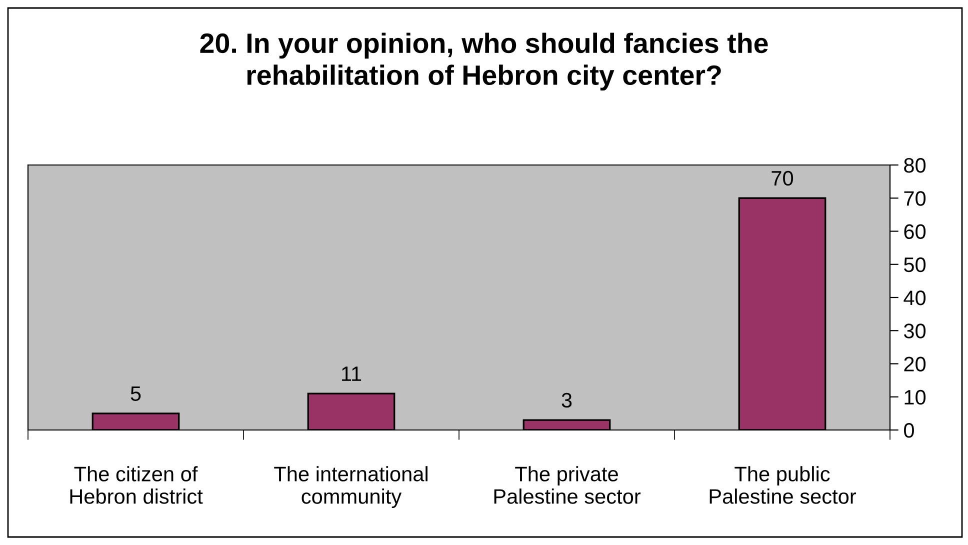 The width and height of the screenshot is (968, 545). I want to click on x-tick-label: The public Palestine sector, so click(783, 485).